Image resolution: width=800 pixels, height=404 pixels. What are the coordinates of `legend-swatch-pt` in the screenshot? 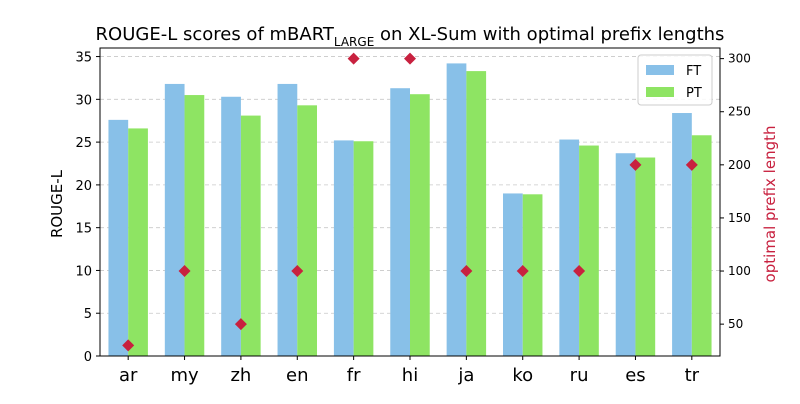 It's located at (660, 92).